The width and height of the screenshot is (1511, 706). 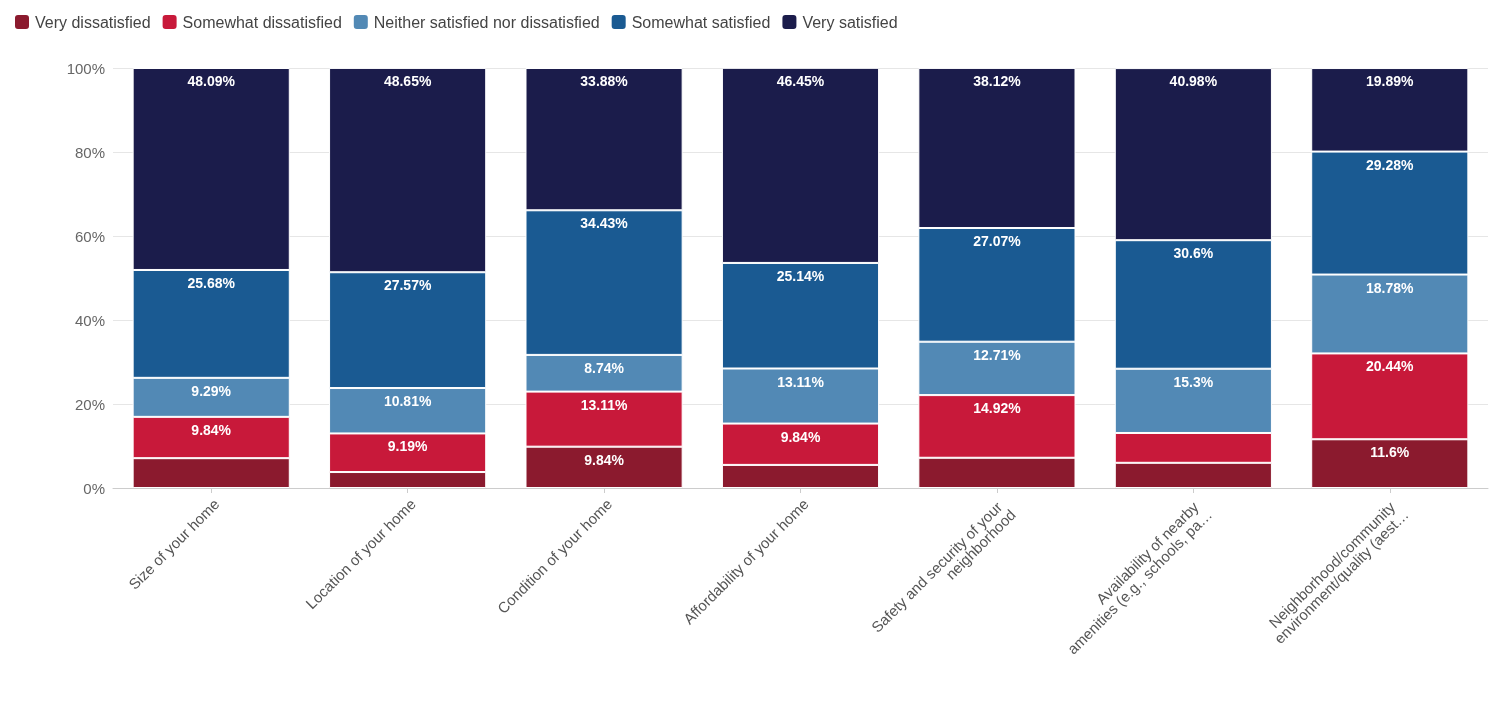 I want to click on legend-label: Very dissatisfied, so click(x=93, y=22).